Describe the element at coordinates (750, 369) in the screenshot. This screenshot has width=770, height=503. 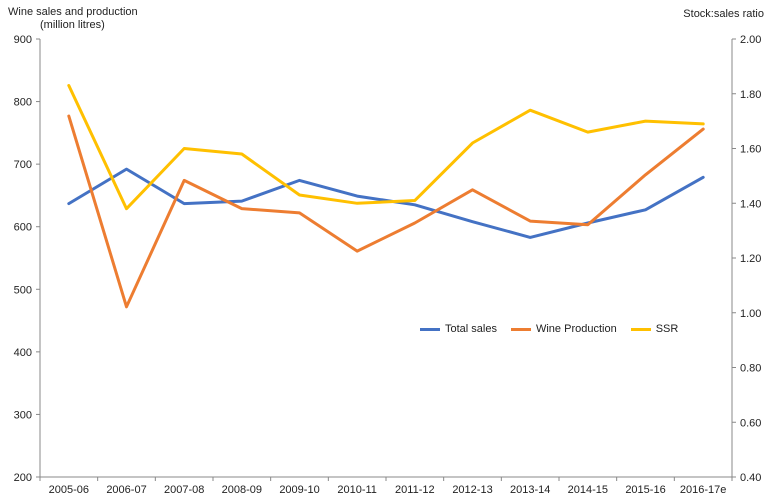
I see `right-tick-label: 0.80` at that location.